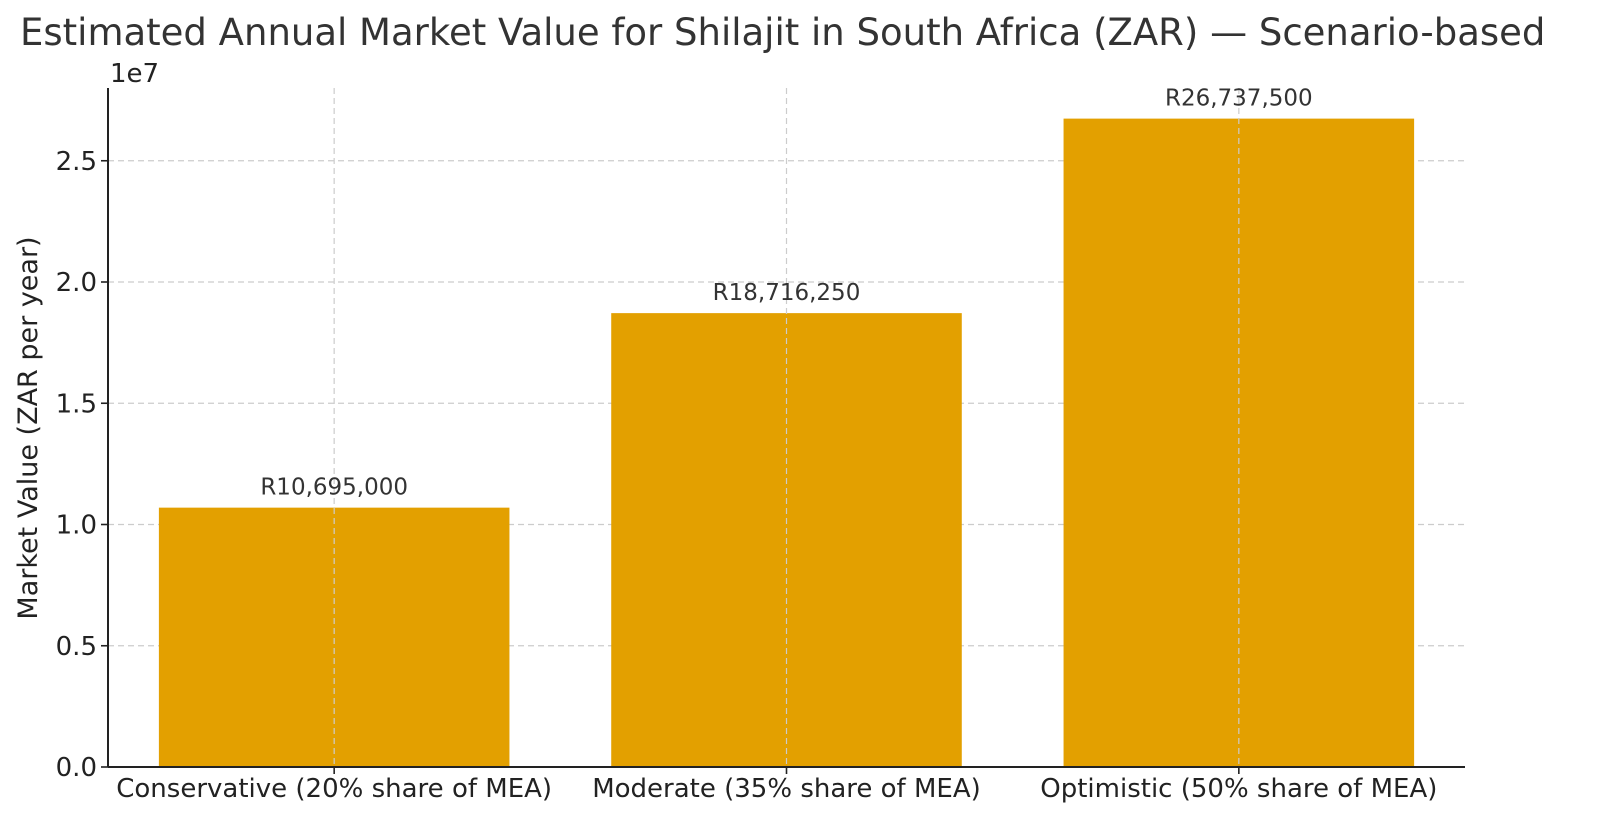 The width and height of the screenshot is (1600, 835). I want to click on x-tick-label: Conservative (20% share of MEA), so click(334, 789).